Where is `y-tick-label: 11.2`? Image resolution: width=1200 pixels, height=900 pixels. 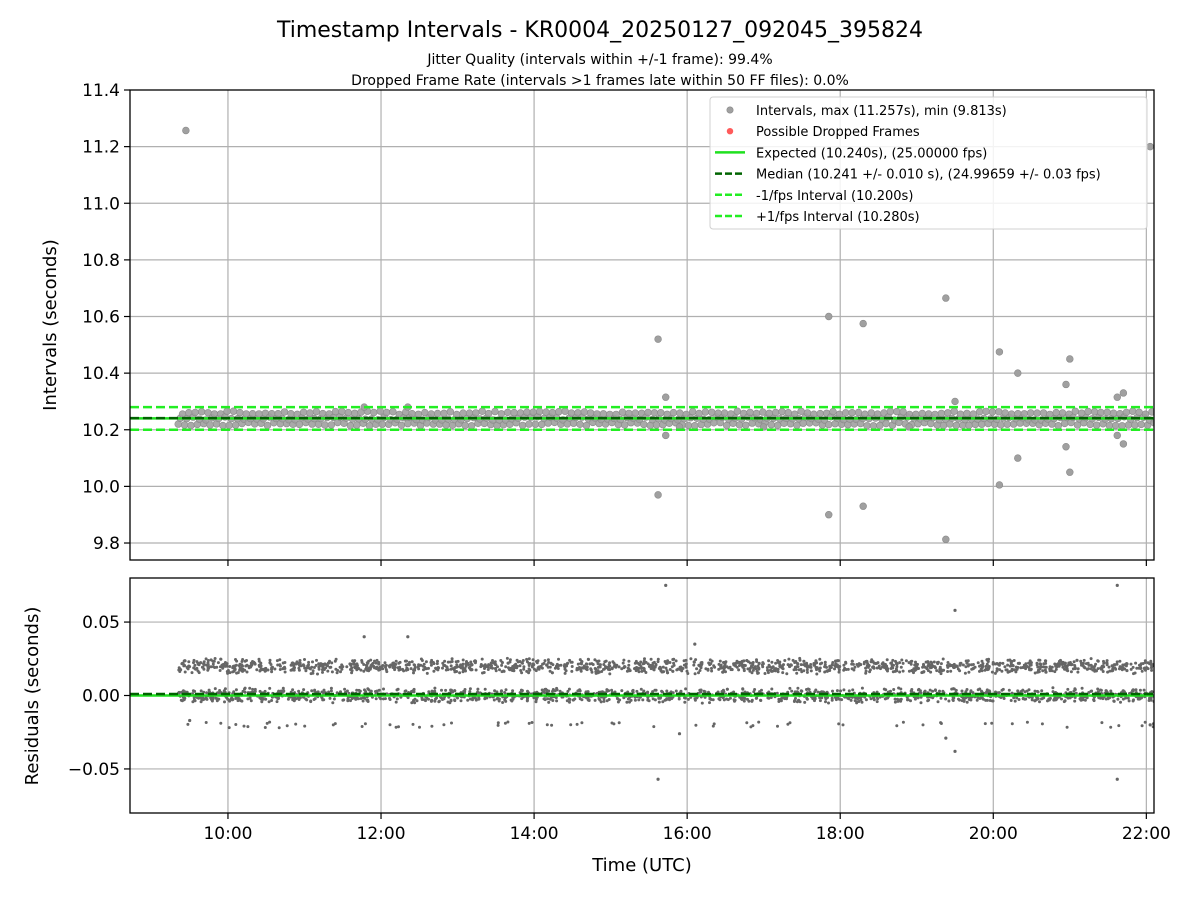 y-tick-label: 11.2 is located at coordinates (101, 148).